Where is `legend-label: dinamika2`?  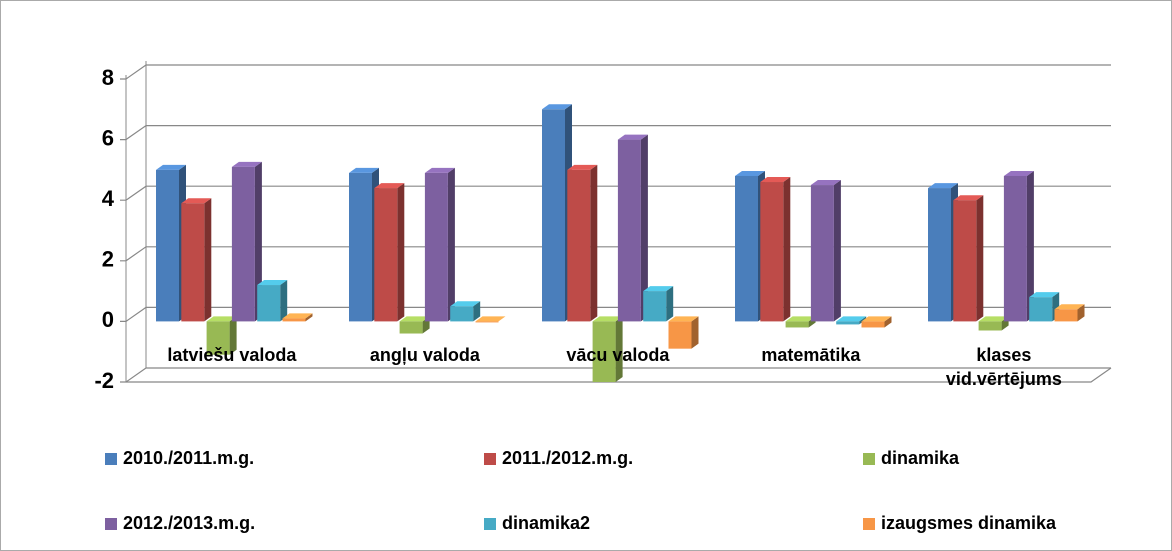
legend-label: dinamika2 is located at coordinates (546, 523).